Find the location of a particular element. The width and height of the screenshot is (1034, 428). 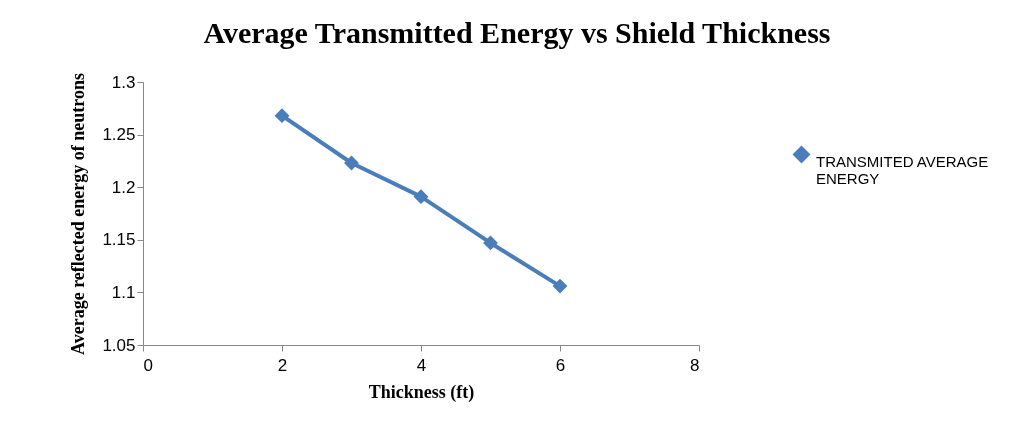

x-tick-label: 8 is located at coordinates (695, 365).